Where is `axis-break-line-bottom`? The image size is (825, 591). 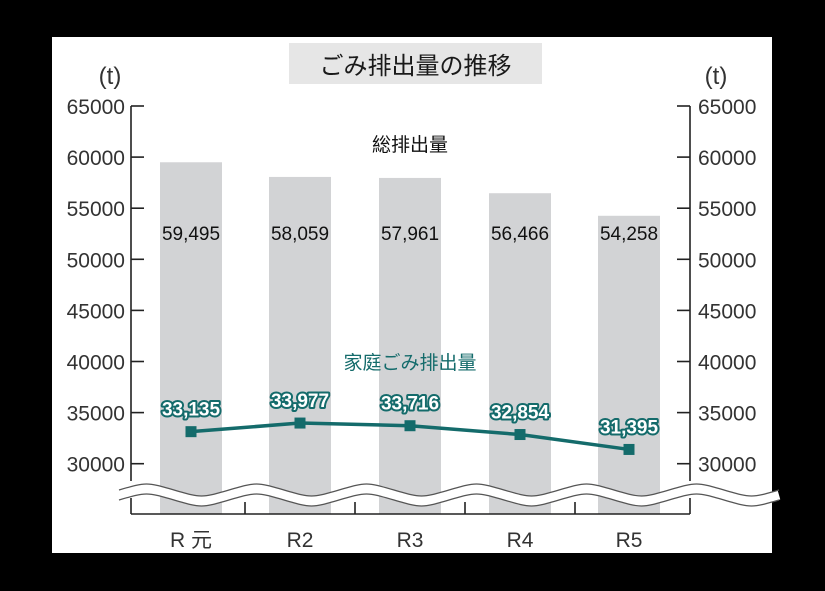 axis-break-line-bottom is located at coordinates (449, 500).